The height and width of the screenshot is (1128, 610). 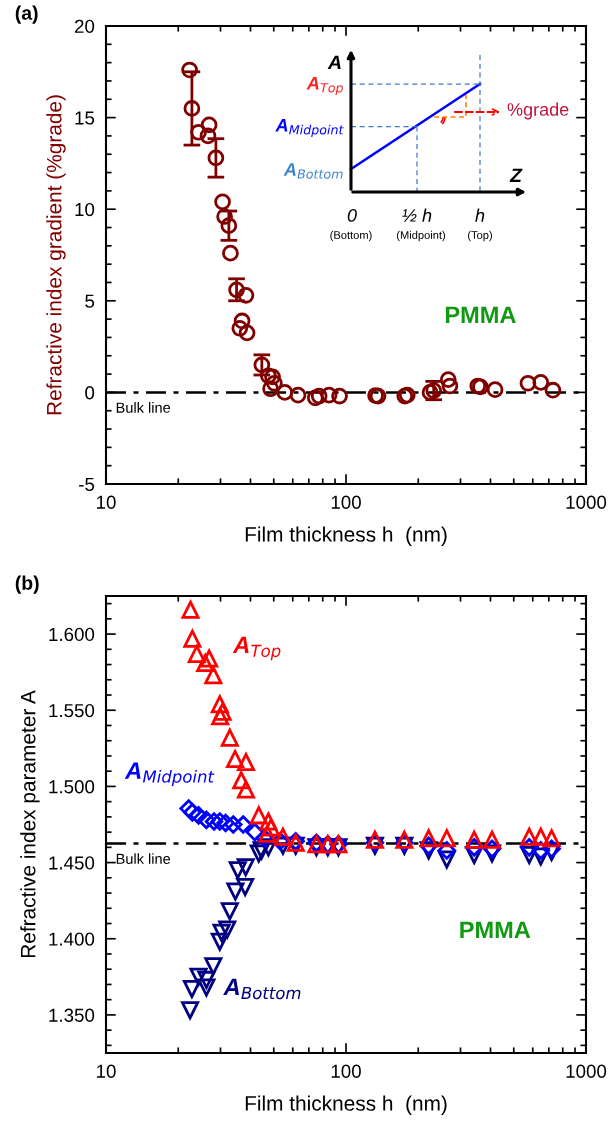 I want to click on chart-title: (a), so click(x=26, y=14).